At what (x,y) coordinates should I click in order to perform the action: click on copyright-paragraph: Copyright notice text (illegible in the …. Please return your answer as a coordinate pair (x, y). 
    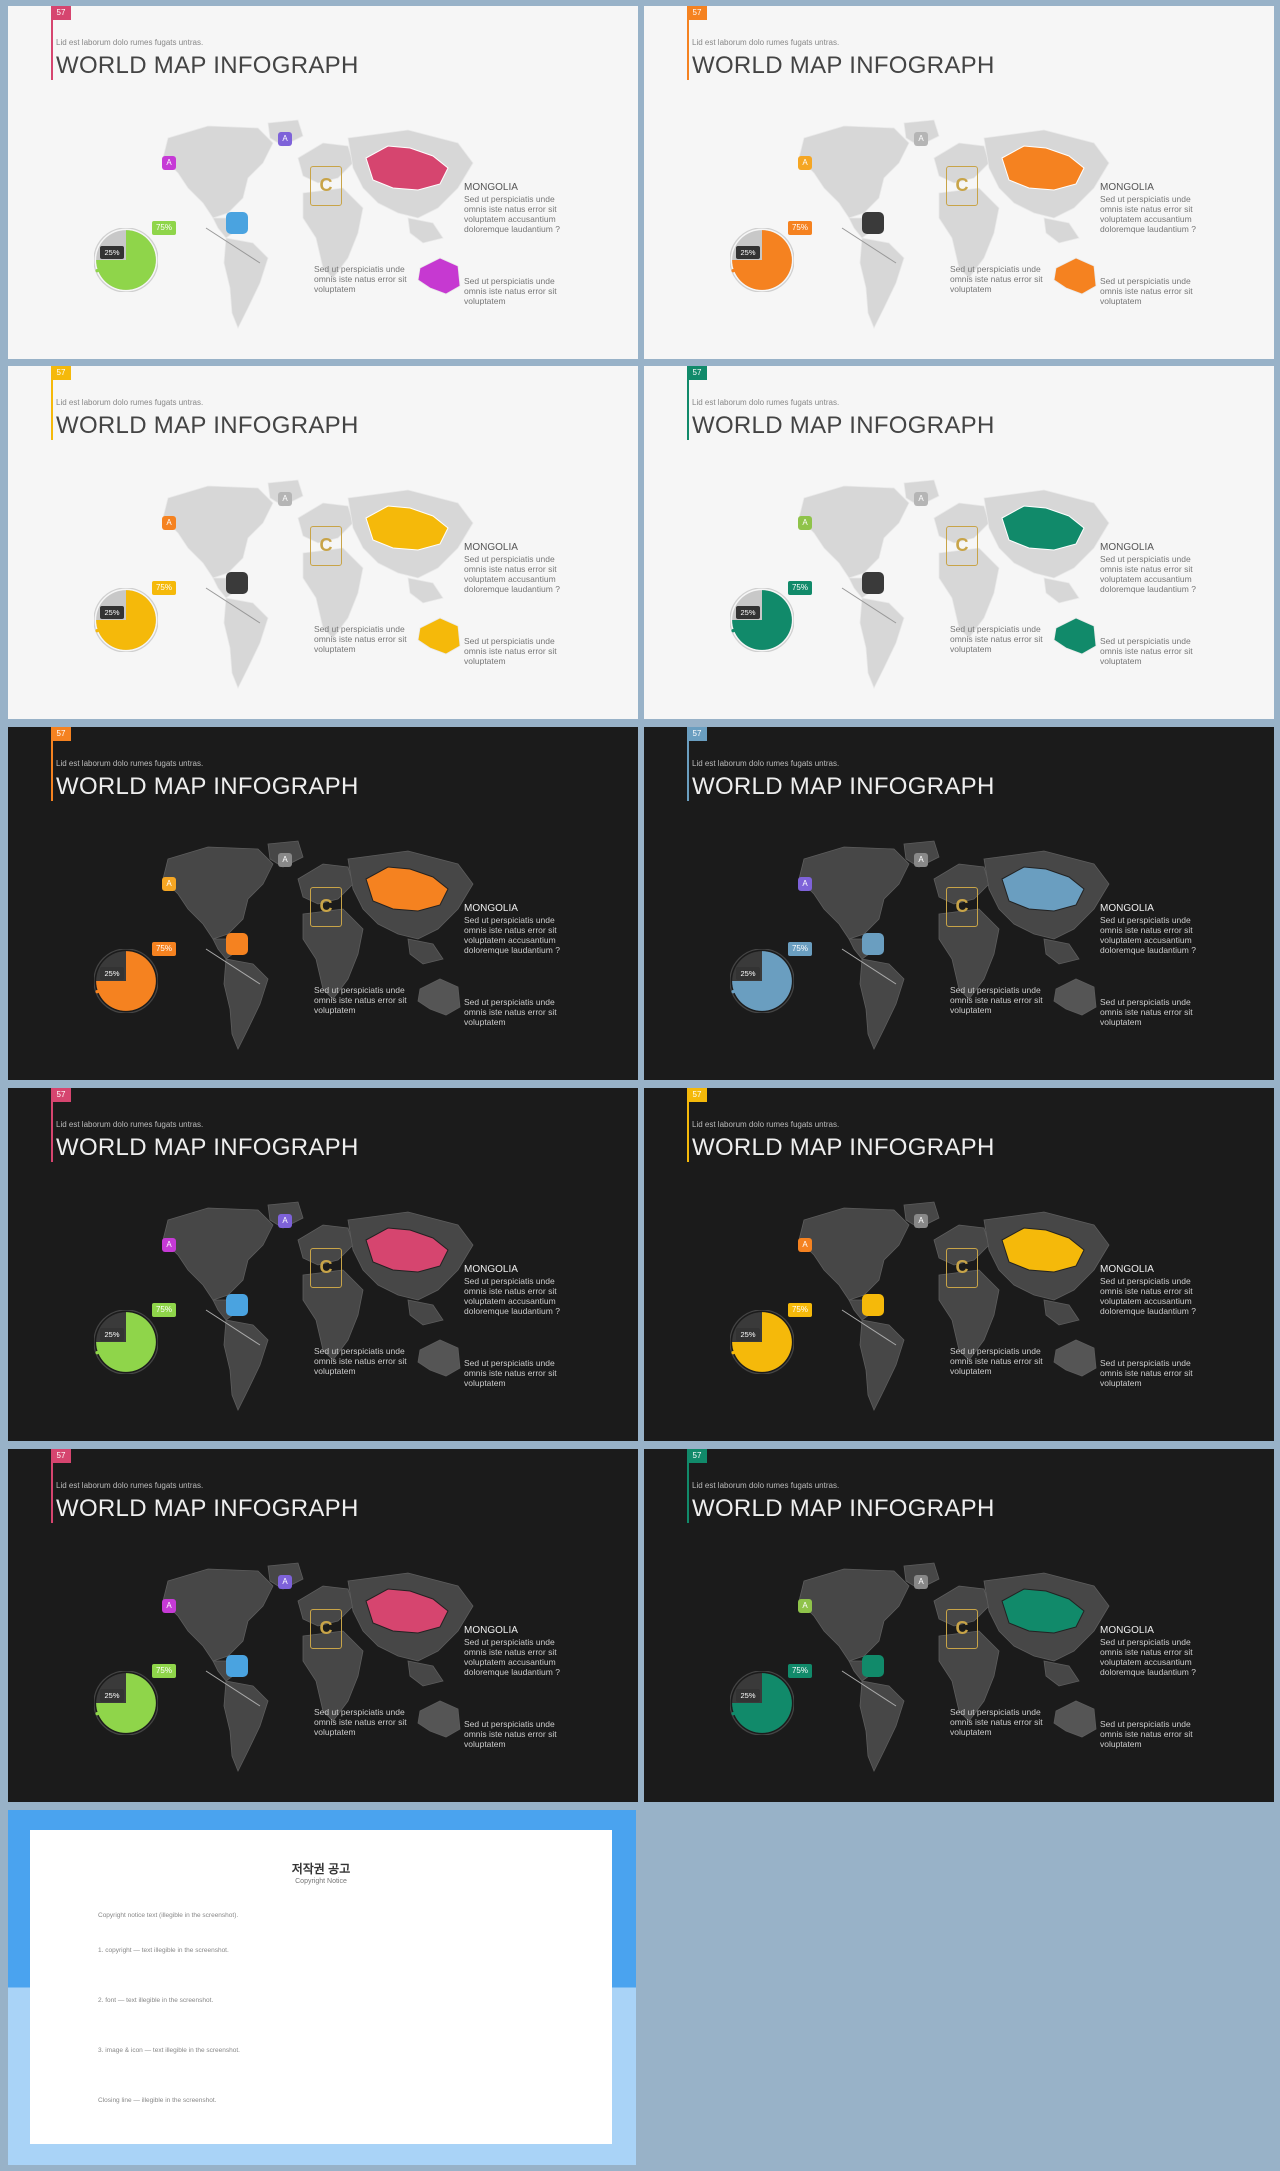
    Looking at the image, I should click on (168, 1915).